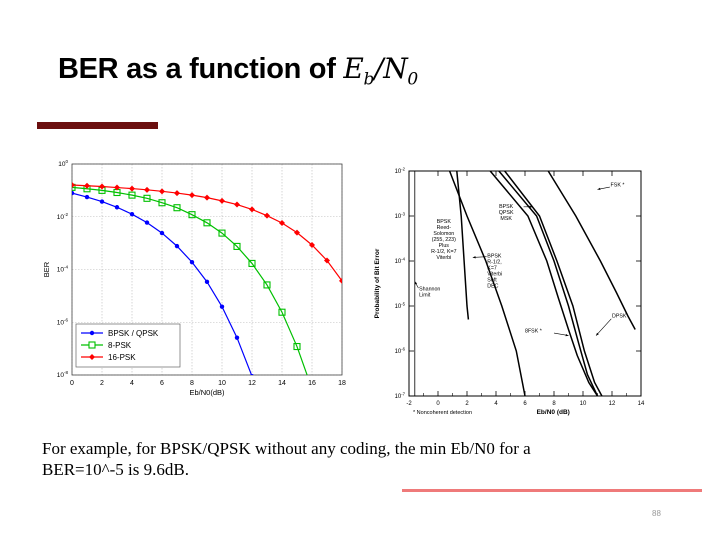 Image resolution: width=720 pixels, height=540 pixels. Describe the element at coordinates (429, 293) in the screenshot. I see `annotation-shannon-limit: Shannon Limit` at that location.